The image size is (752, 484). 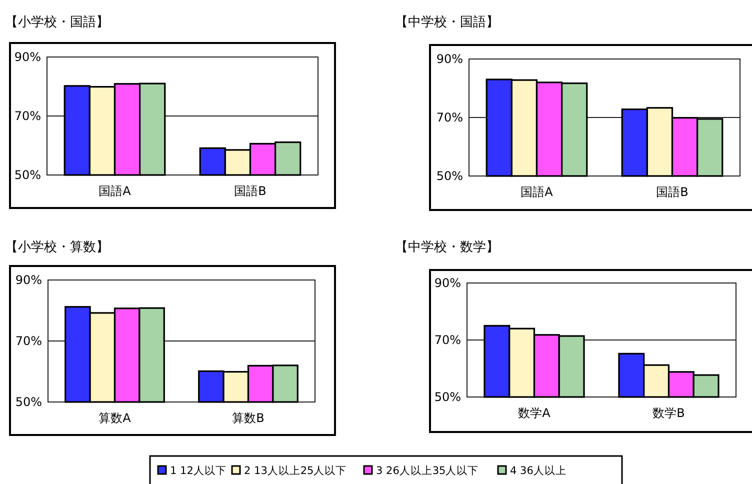 I want to click on legend-label: 2 13人以上25人以下, so click(x=295, y=470).